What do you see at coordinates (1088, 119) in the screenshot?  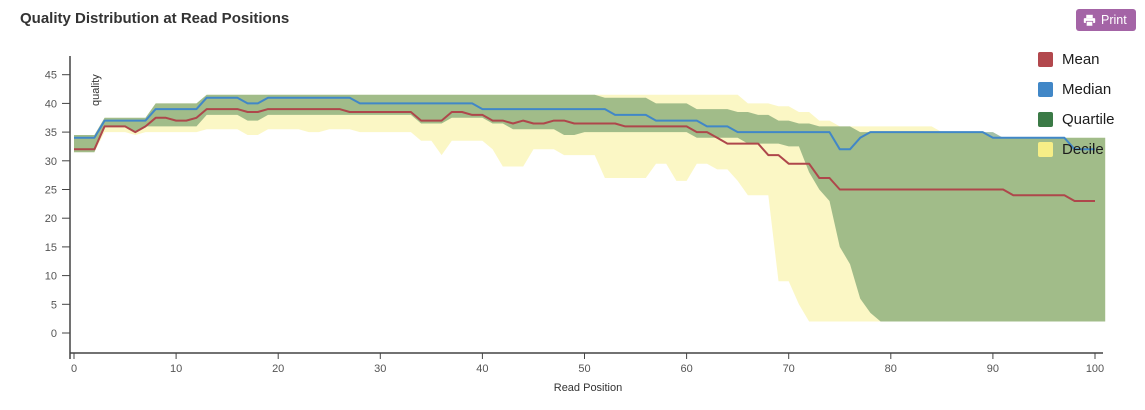 I see `legend-label-quartile: Quartile` at bounding box center [1088, 119].